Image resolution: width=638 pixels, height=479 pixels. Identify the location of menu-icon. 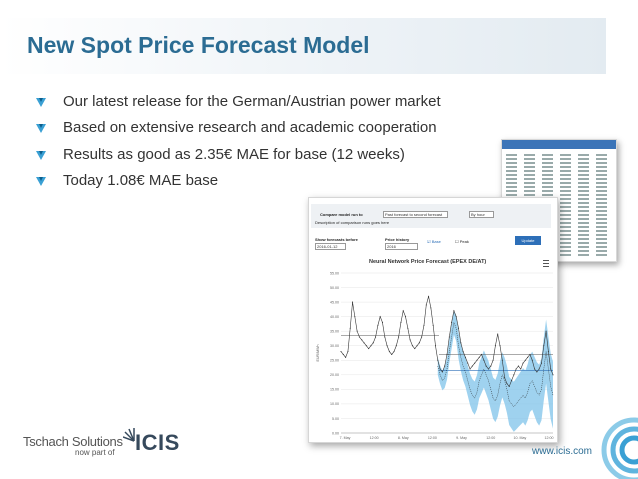
(546, 263).